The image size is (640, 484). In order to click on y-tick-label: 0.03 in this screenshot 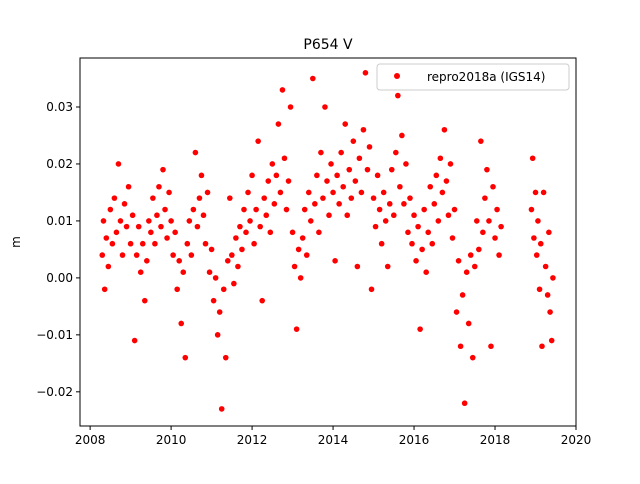, I will do `click(59, 107)`.